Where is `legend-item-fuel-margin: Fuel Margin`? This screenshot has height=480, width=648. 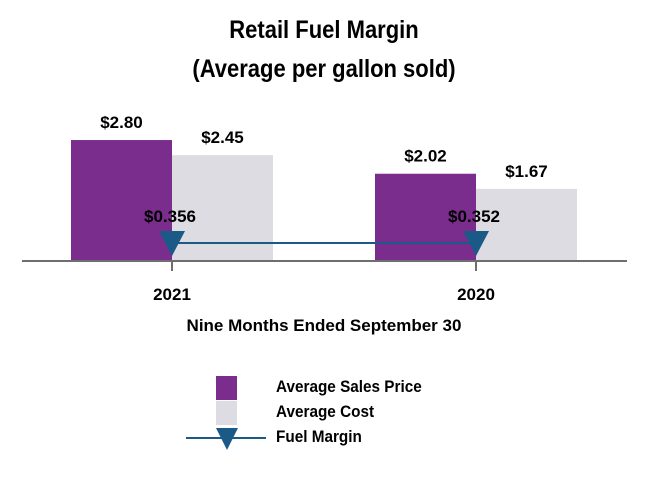 legend-item-fuel-margin: Fuel Margin is located at coordinates (324, 438).